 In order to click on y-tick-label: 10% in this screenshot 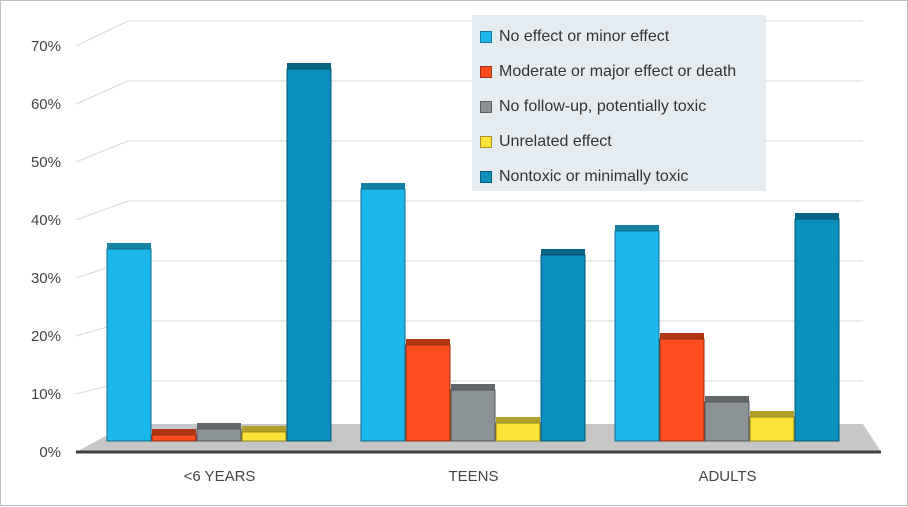, I will do `click(46, 394)`.